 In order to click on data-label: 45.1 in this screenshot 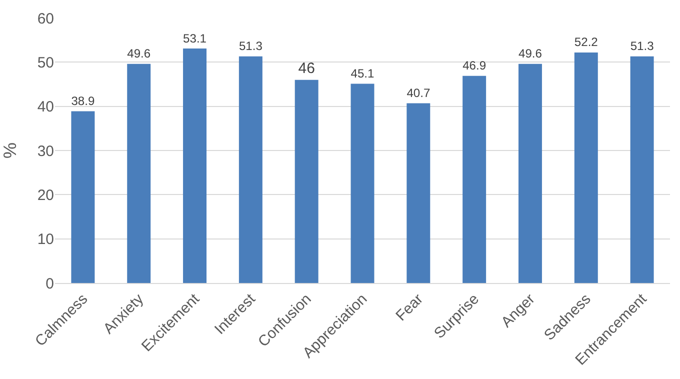, I will do `click(362, 73)`.